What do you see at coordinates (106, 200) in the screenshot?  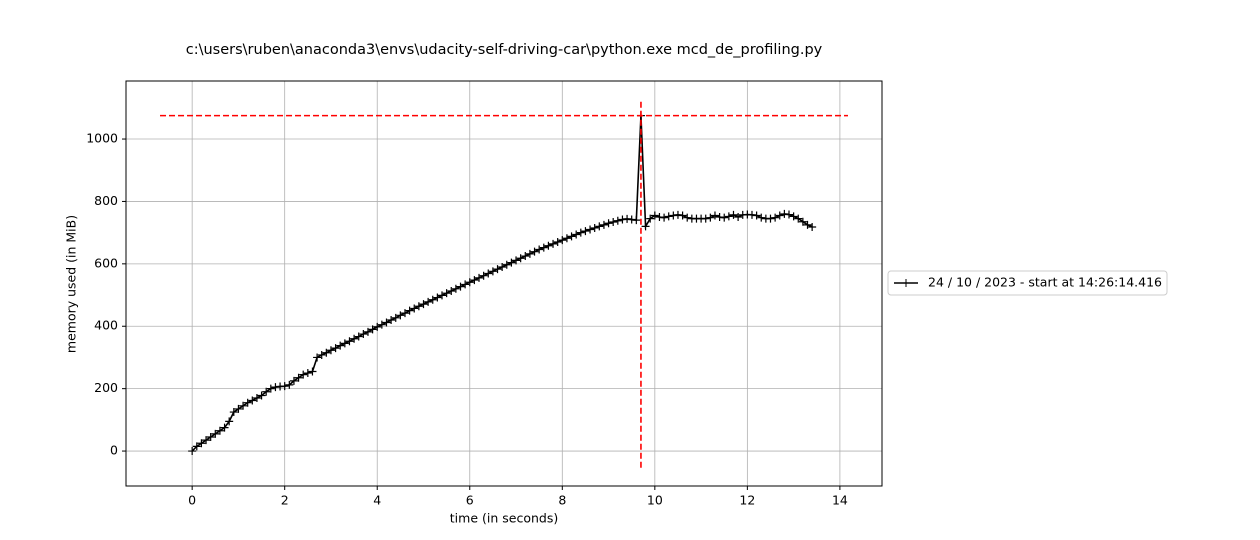 I see `y-tick-label: 800` at bounding box center [106, 200].